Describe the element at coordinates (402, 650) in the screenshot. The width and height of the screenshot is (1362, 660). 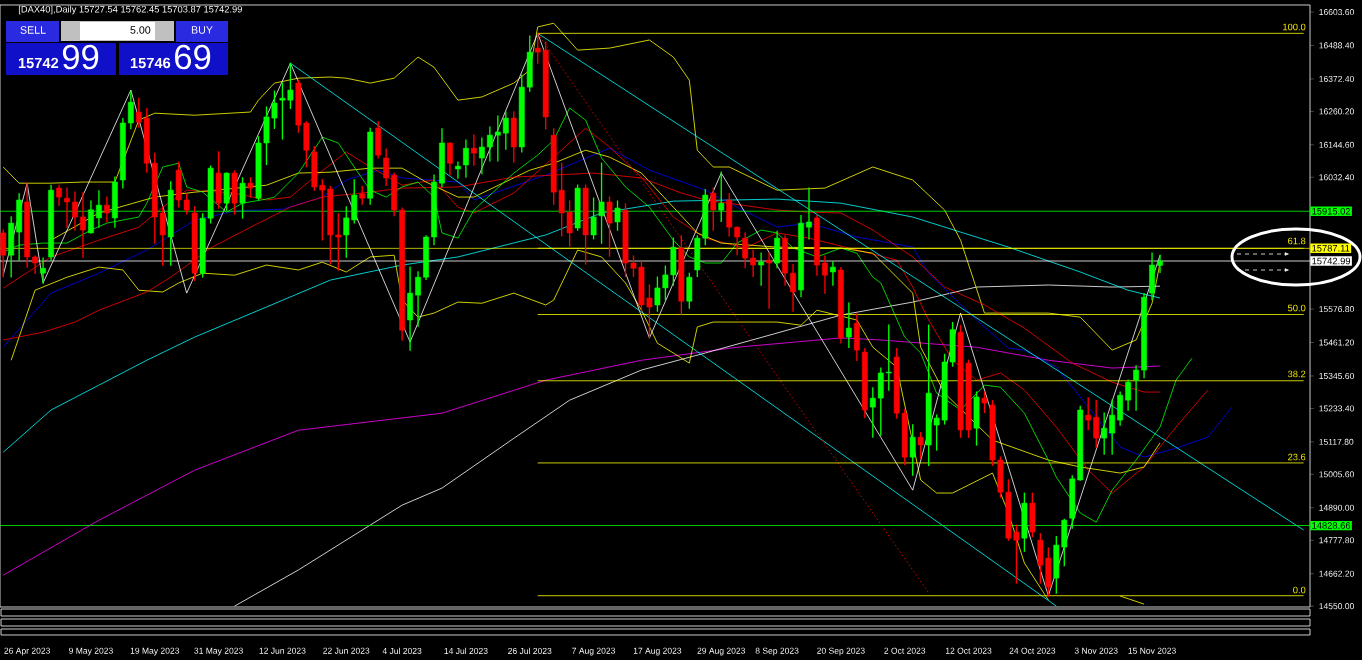
I see `x-tick-label: 4 Jul 2023` at that location.